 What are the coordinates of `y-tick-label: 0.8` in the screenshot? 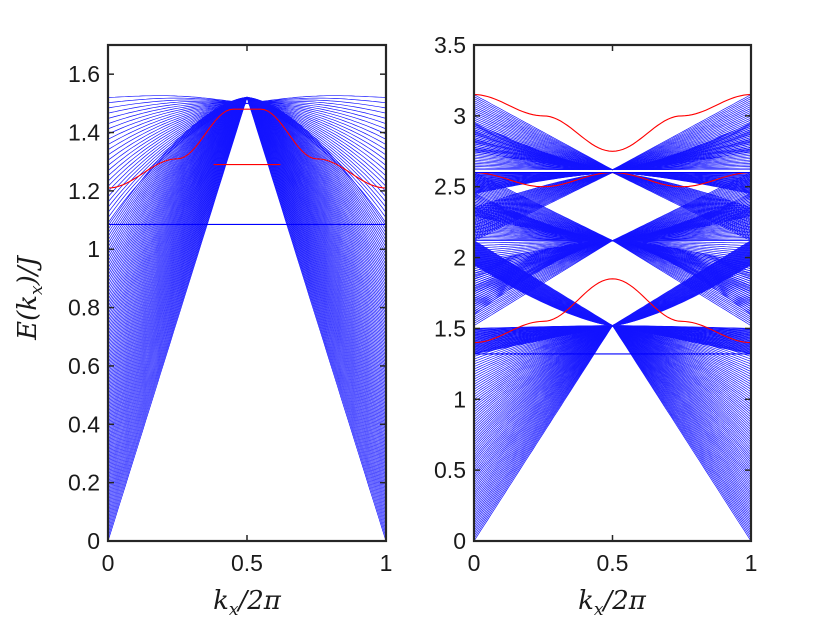 It's located at (84, 308).